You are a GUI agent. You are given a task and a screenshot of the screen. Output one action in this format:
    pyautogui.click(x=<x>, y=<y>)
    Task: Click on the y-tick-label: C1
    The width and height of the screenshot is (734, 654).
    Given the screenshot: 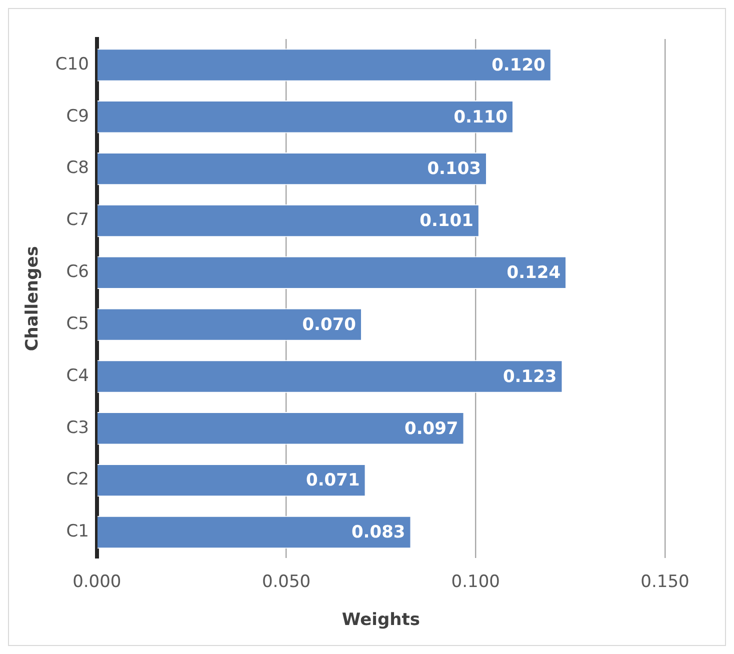 What is the action you would take?
    pyautogui.click(x=77, y=532)
    